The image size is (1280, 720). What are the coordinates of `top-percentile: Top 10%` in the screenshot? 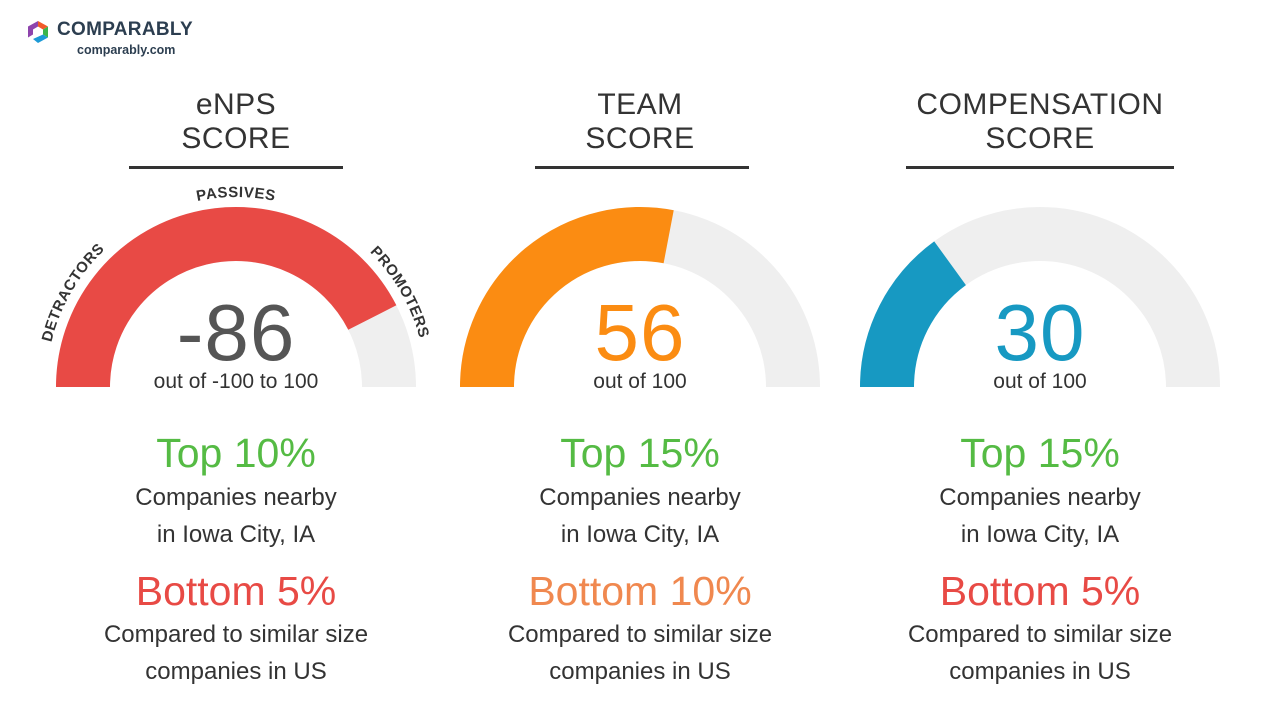 It's located at (236, 453).